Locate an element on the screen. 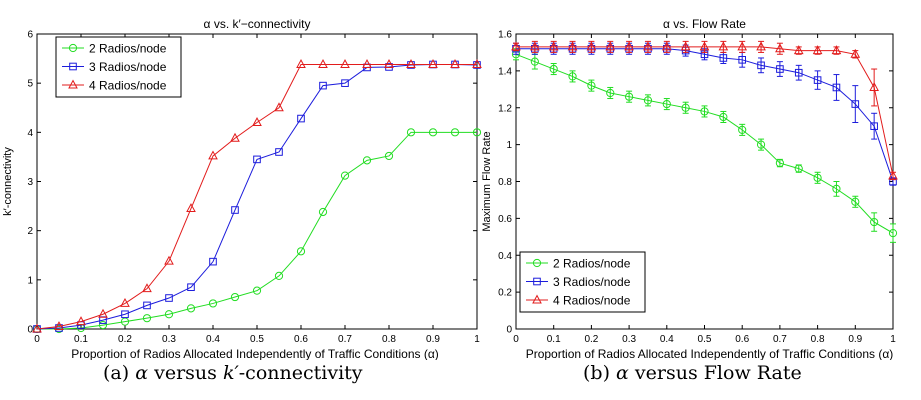 The image size is (921, 400). chart-right-y-tick-label: 1 is located at coordinates (509, 145).